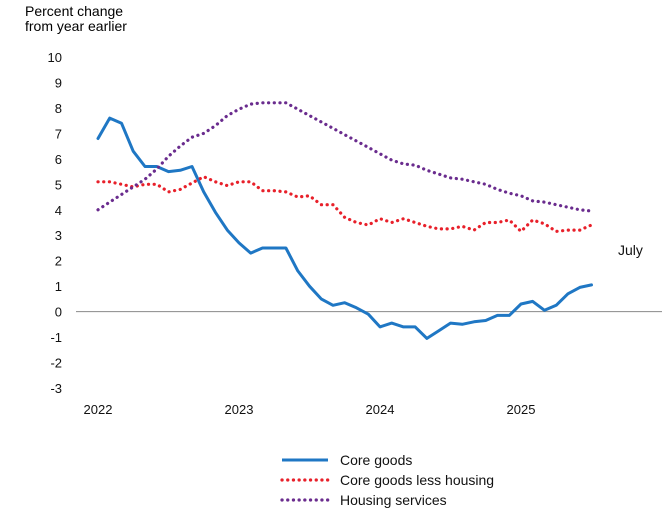 This screenshot has width=662, height=514. I want to click on y-tick-label: 7, so click(58, 133).